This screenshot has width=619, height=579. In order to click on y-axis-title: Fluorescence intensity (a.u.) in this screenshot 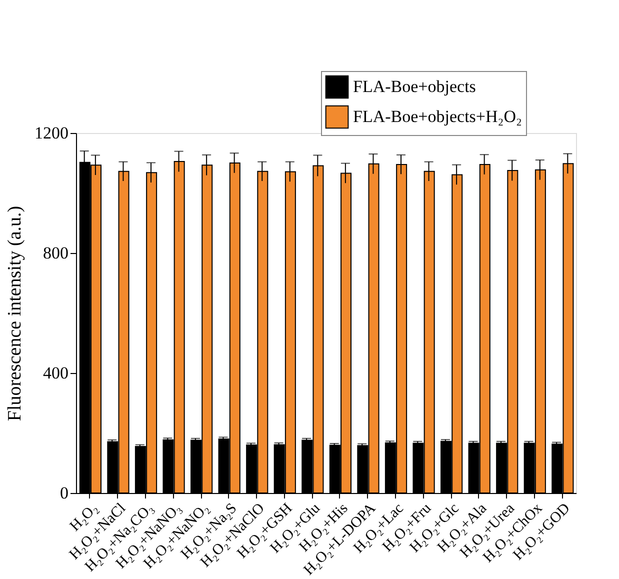, I will do `click(15, 314)`.